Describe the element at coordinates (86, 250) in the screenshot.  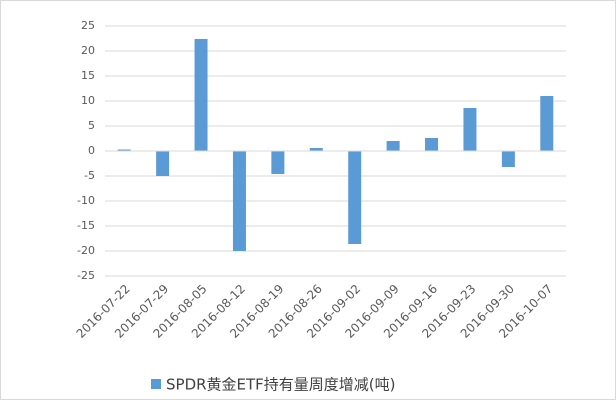
I see `y-tick-label: -20` at that location.